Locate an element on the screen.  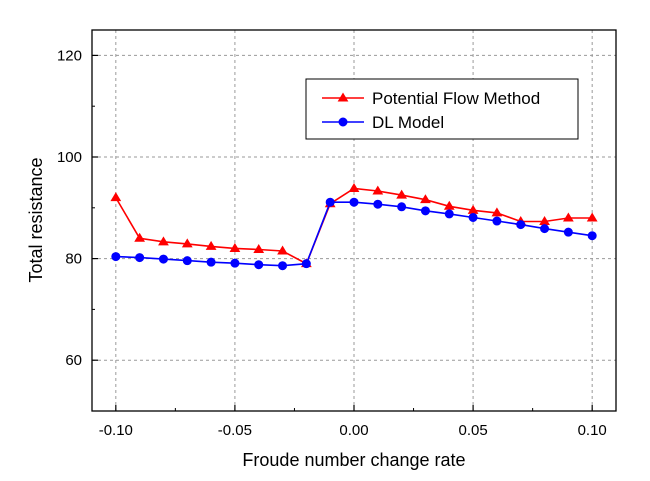
y-tick-label: 80 is located at coordinates (73, 259).